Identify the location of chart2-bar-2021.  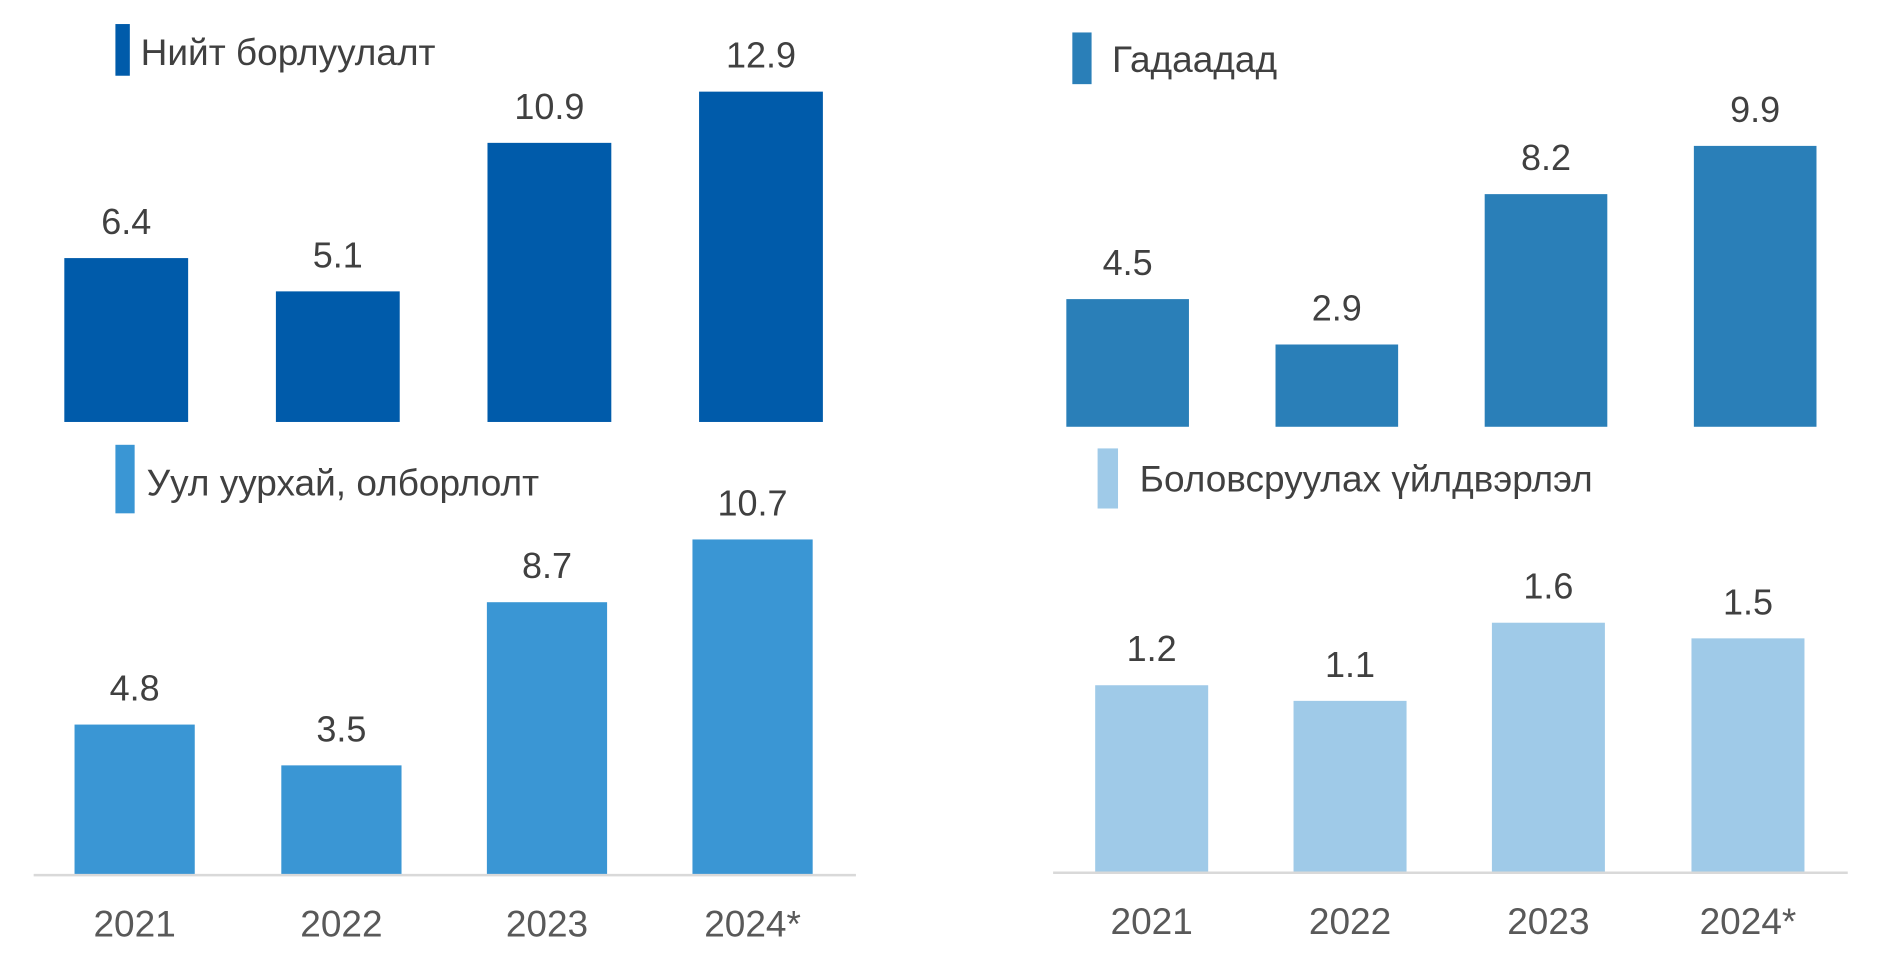
(1127, 363).